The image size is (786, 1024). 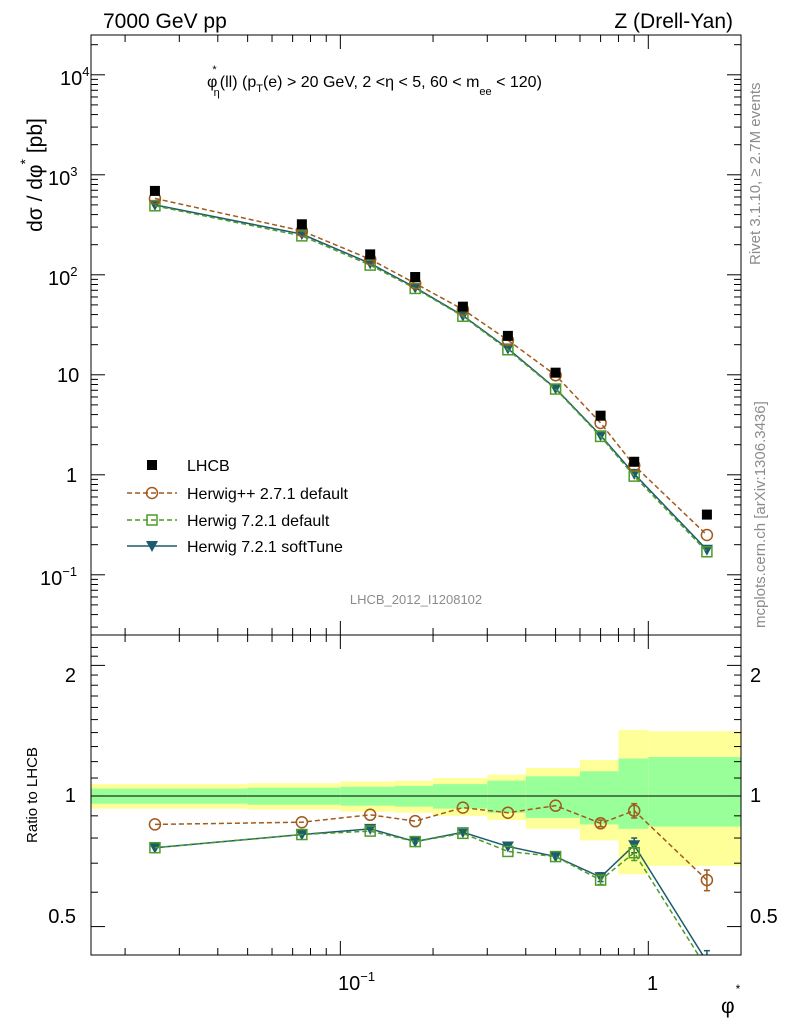 I want to click on x-axis-label: φ*, so click(x=731, y=1000).